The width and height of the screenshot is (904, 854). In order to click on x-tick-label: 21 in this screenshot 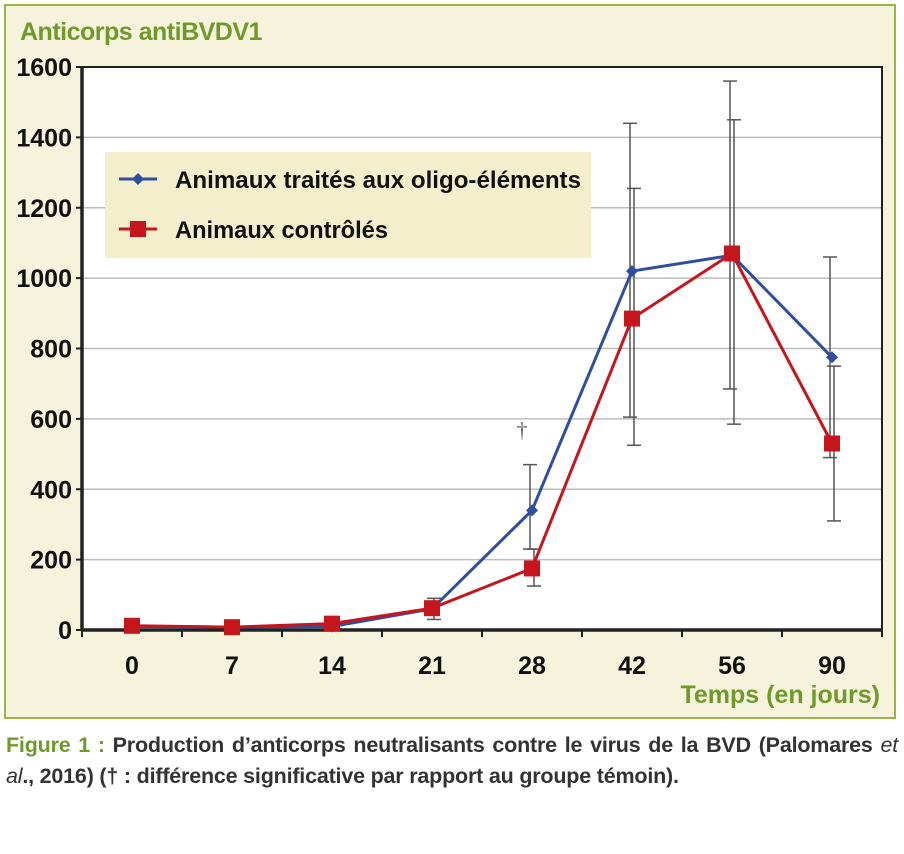, I will do `click(432, 666)`.